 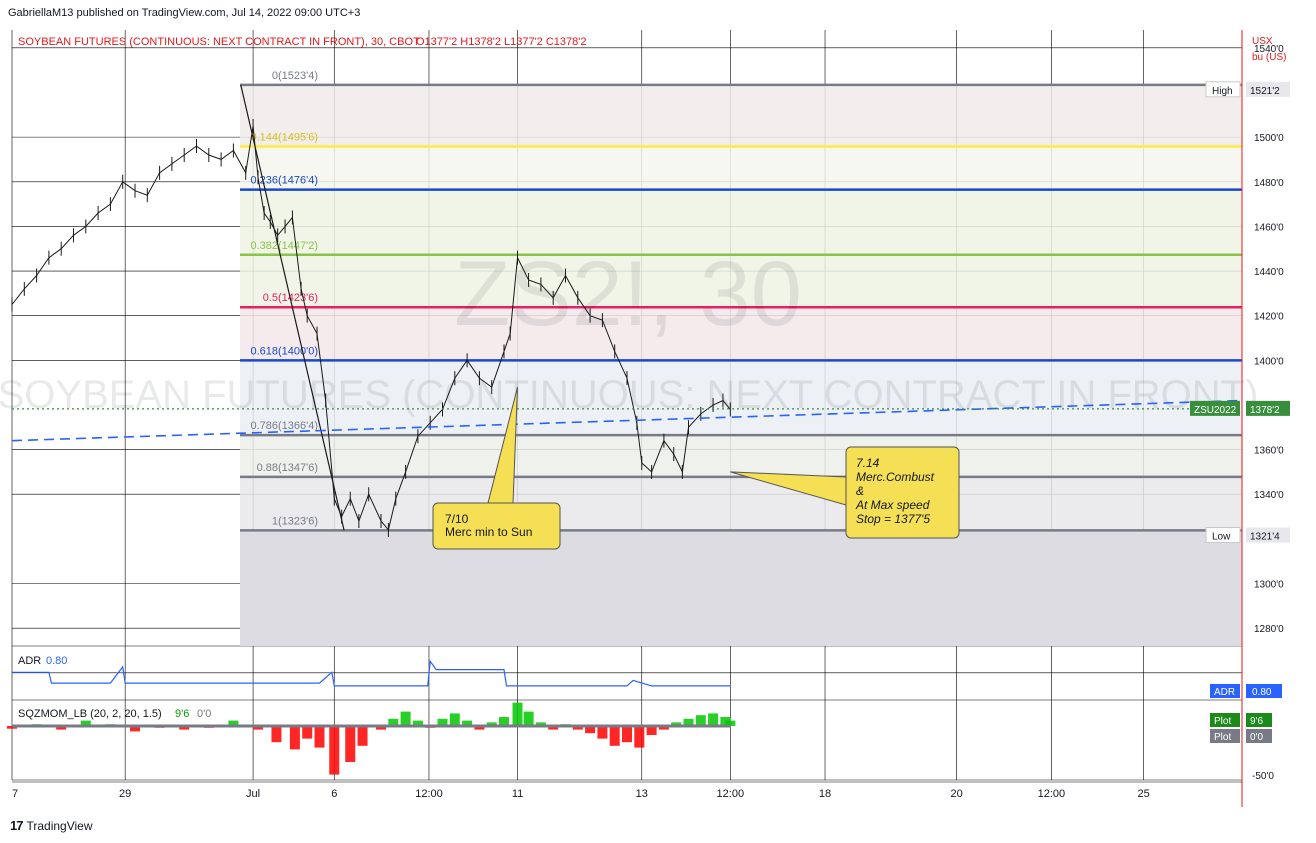 What do you see at coordinates (1215, 410) in the screenshot?
I see `current-symbol: ZSU2022` at bounding box center [1215, 410].